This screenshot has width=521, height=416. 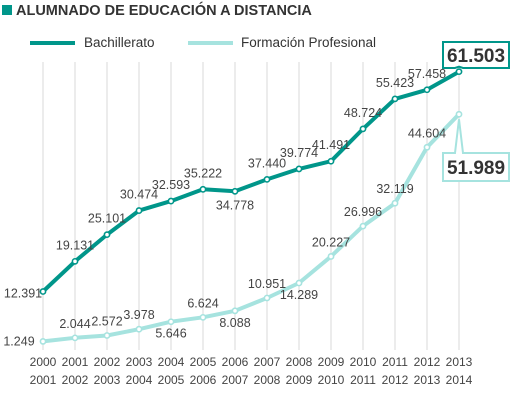 I want to click on value-label: 48.724, so click(x=363, y=113).